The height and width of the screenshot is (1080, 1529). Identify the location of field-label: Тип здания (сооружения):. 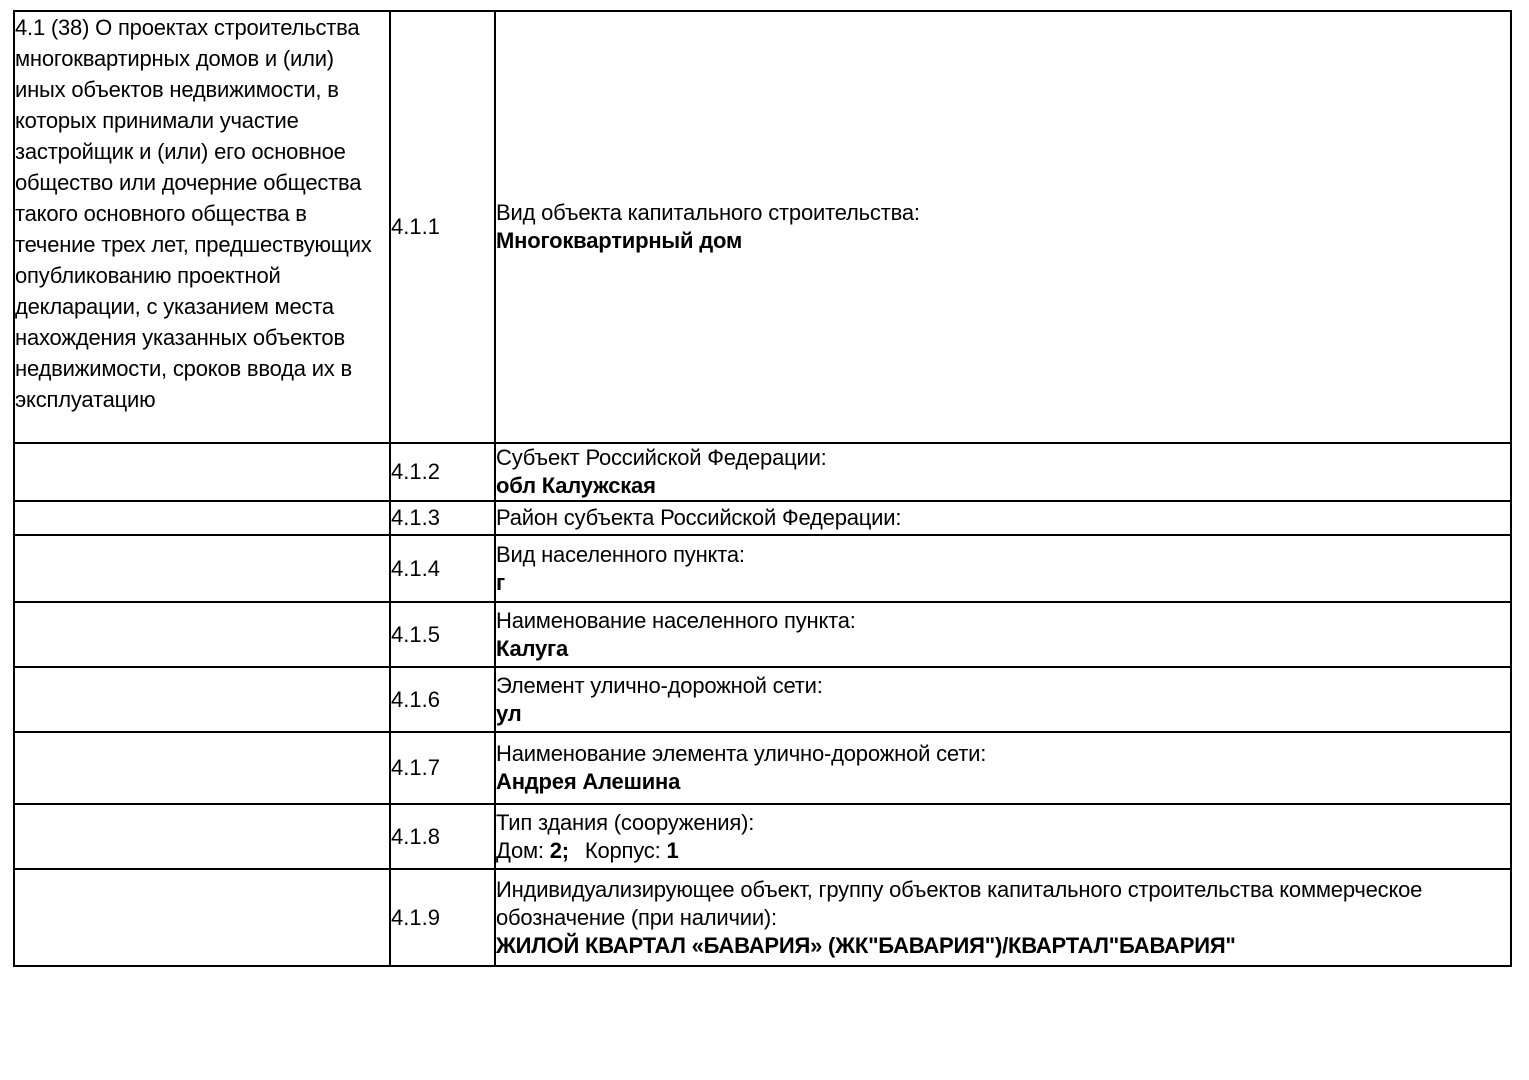
(625, 822).